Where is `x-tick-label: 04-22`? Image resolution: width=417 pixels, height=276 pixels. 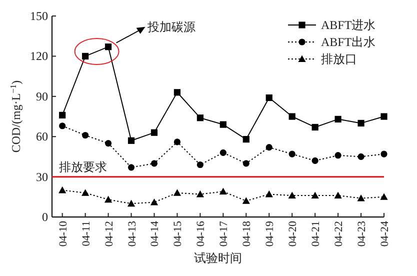 x-tick-label: 04-22 is located at coordinates (339, 234).